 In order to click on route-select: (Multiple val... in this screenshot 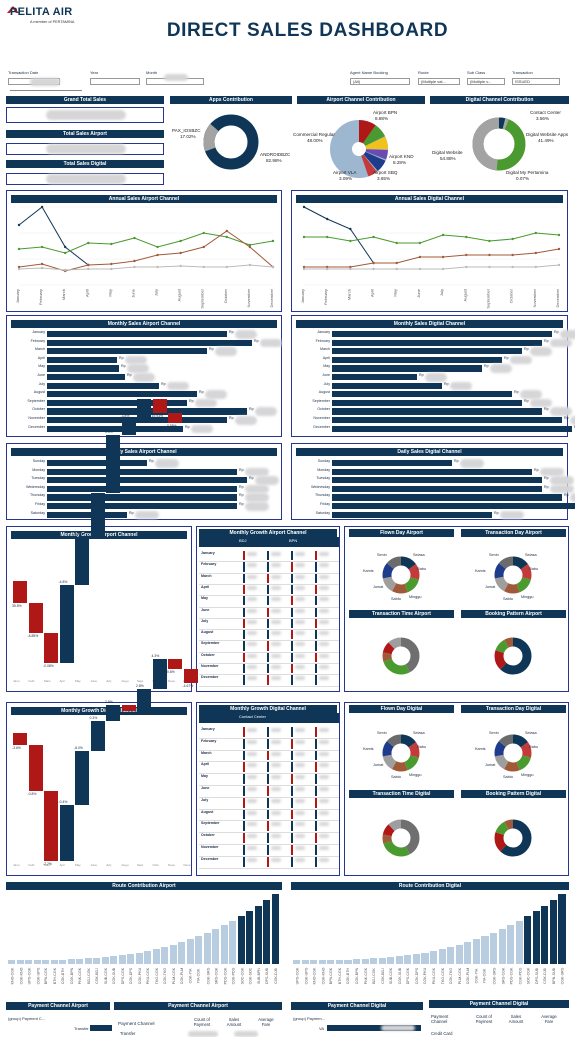, I will do `click(439, 81)`.